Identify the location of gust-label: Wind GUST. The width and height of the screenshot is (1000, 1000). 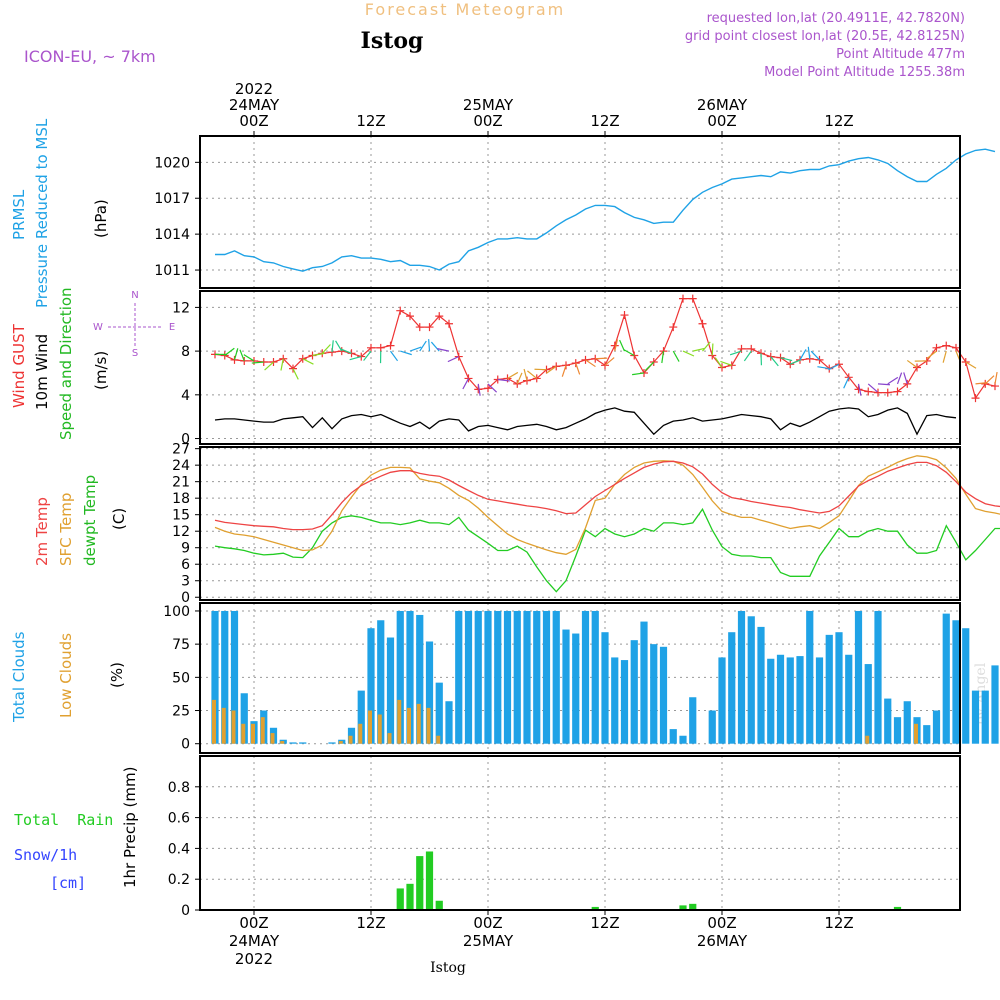
(19, 365).